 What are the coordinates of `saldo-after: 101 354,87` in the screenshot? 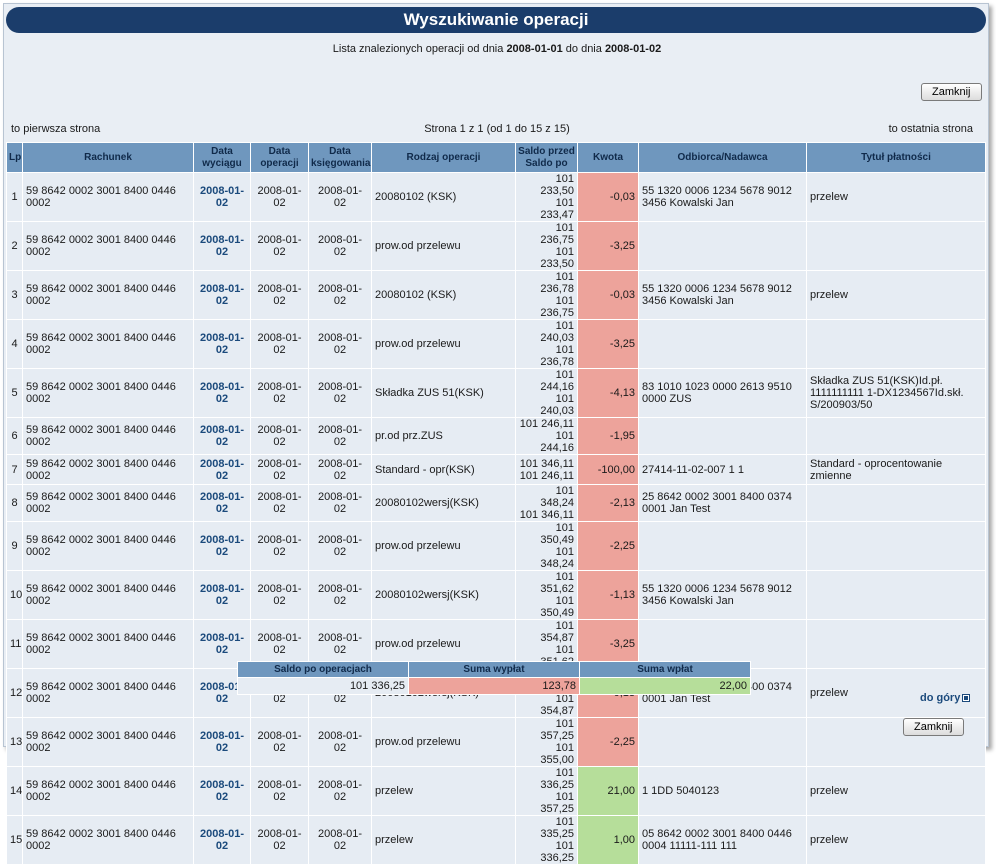 It's located at (557, 705).